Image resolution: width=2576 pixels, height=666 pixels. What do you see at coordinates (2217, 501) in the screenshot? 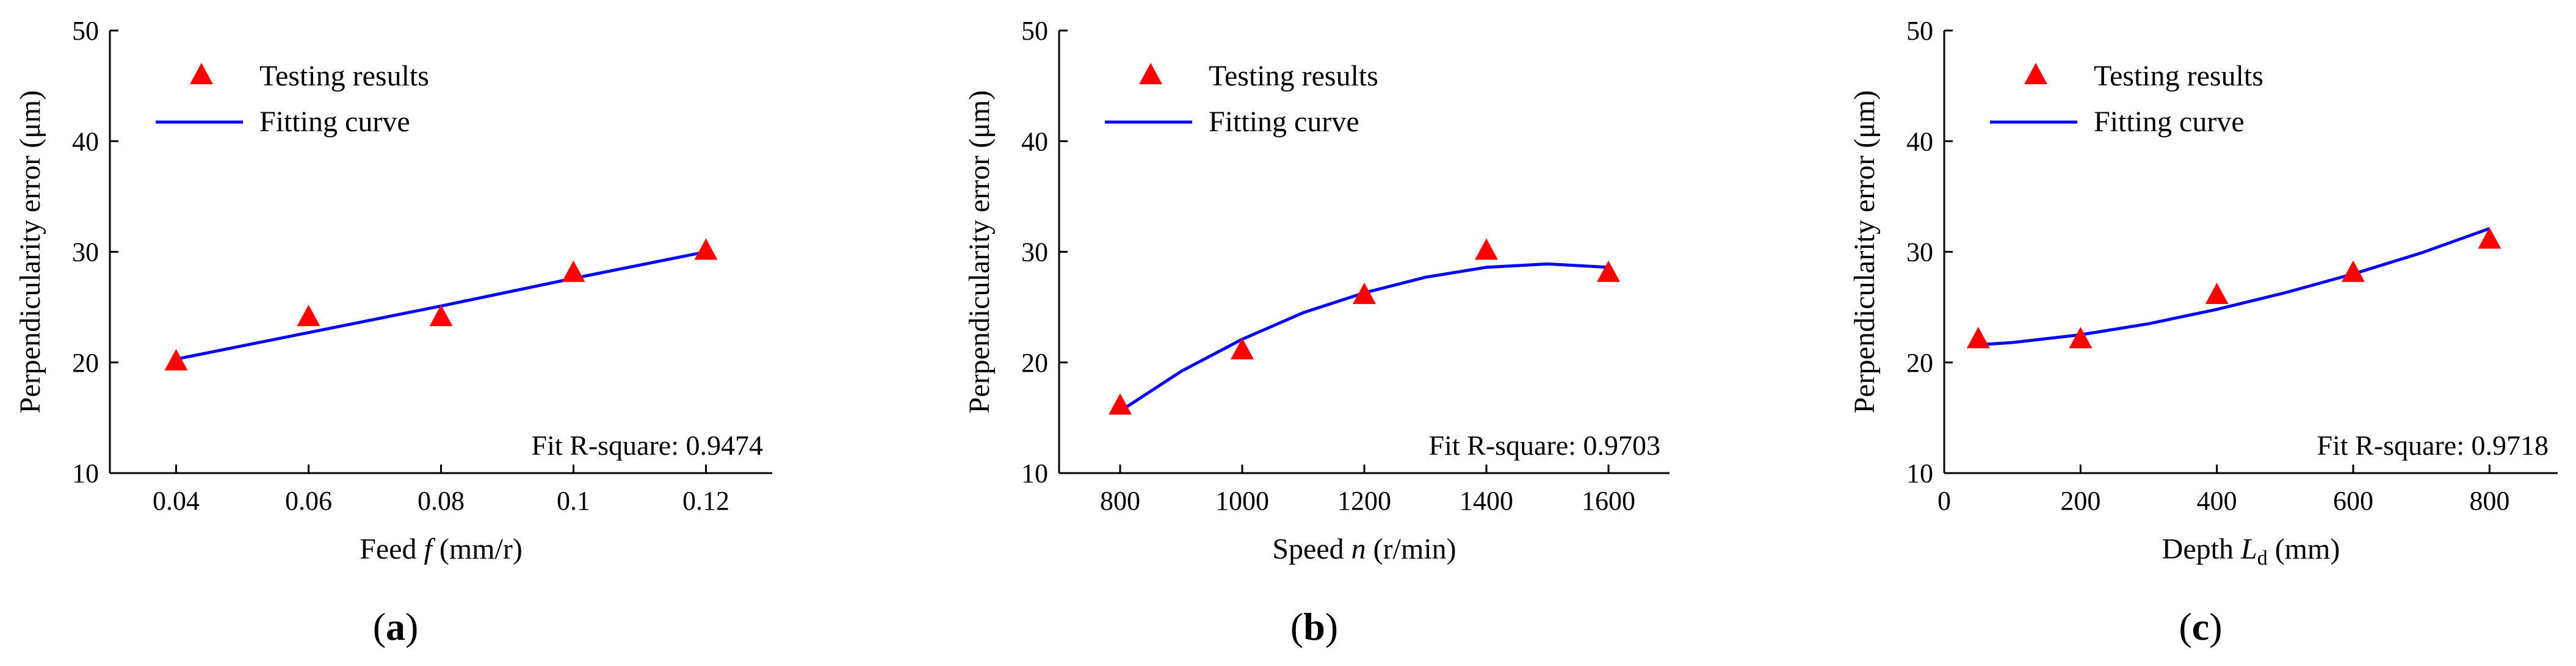
I see `x-tick-label: 400` at bounding box center [2217, 501].